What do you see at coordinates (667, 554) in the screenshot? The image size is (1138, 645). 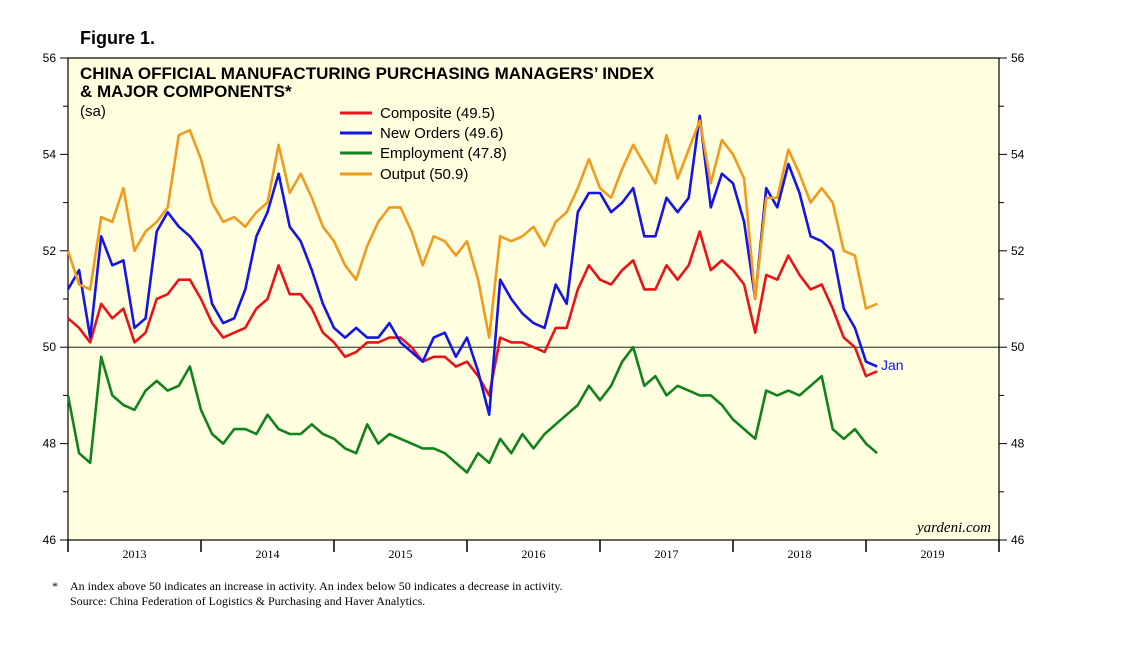 I see `x-tick-label: 2017` at bounding box center [667, 554].